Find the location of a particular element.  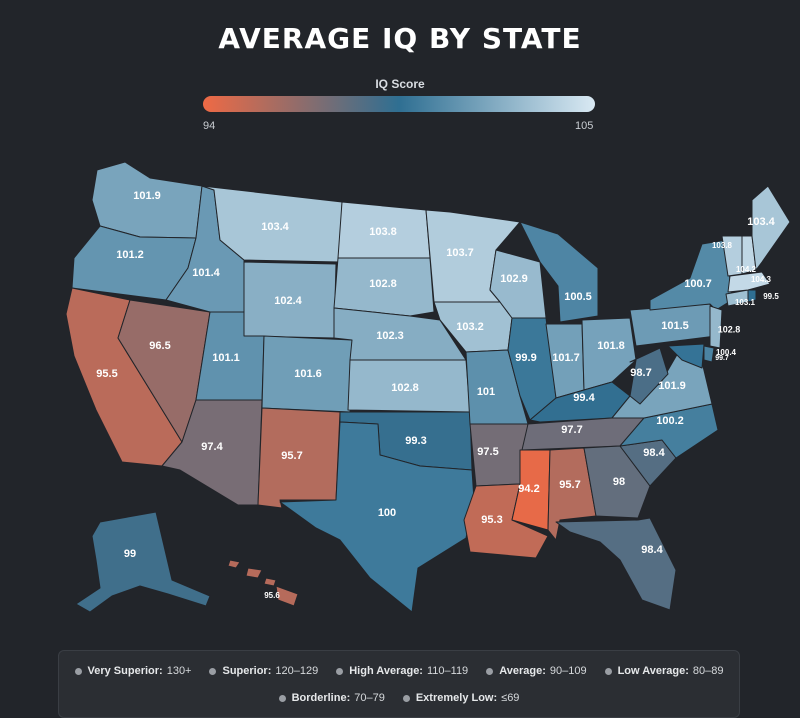

state-label-ms: 94.2 is located at coordinates (528, 489).